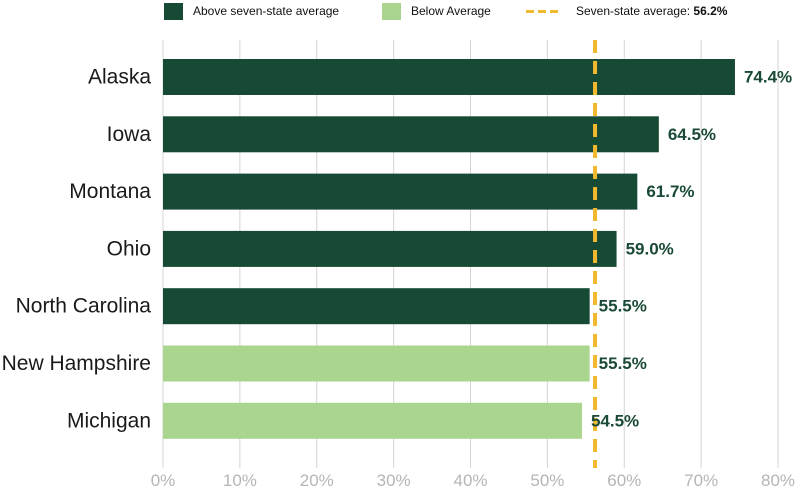  Describe the element at coordinates (119, 77) in the screenshot. I see `category-label-alaska: Alaska` at that location.